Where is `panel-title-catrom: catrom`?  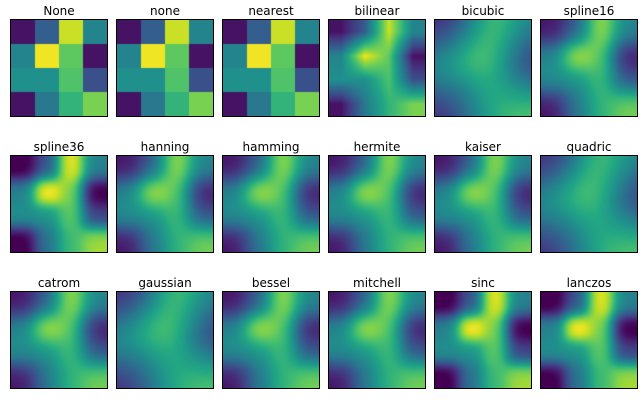 panel-title-catrom: catrom is located at coordinates (59, 283).